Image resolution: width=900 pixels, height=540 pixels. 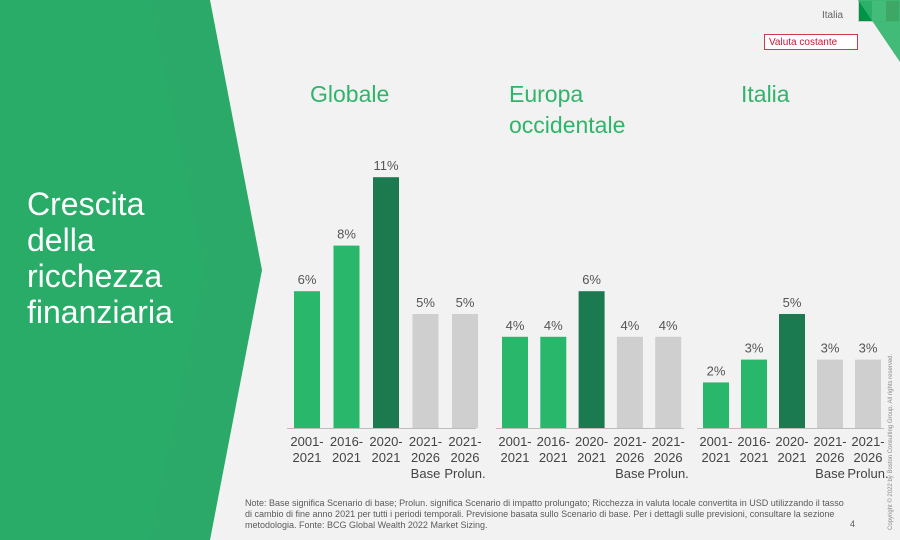 What do you see at coordinates (811, 42) in the screenshot?
I see `currency-badge: Valuta costante` at bounding box center [811, 42].